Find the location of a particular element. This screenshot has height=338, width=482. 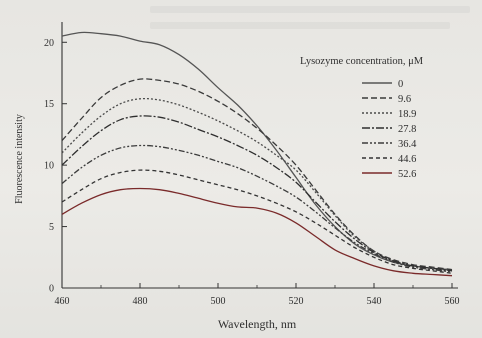

legend-entry-label: 0 is located at coordinates (400, 84).